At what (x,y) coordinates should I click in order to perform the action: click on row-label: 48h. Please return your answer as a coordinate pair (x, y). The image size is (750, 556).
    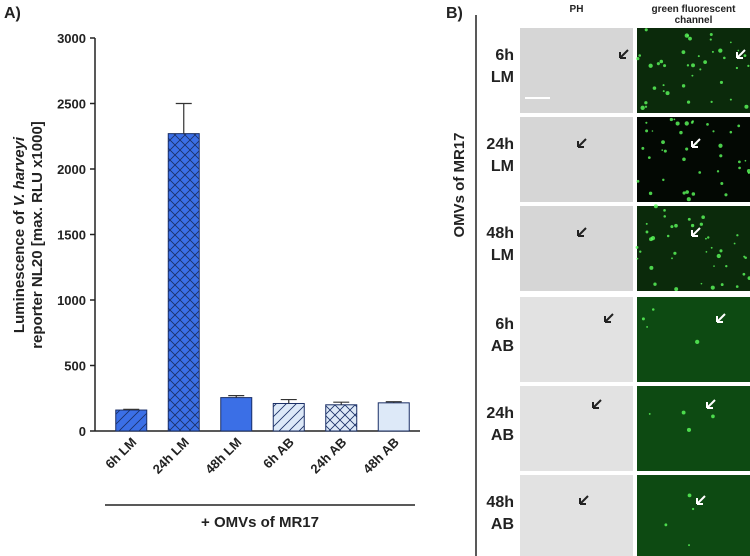
    Looking at the image, I should click on (500, 502).